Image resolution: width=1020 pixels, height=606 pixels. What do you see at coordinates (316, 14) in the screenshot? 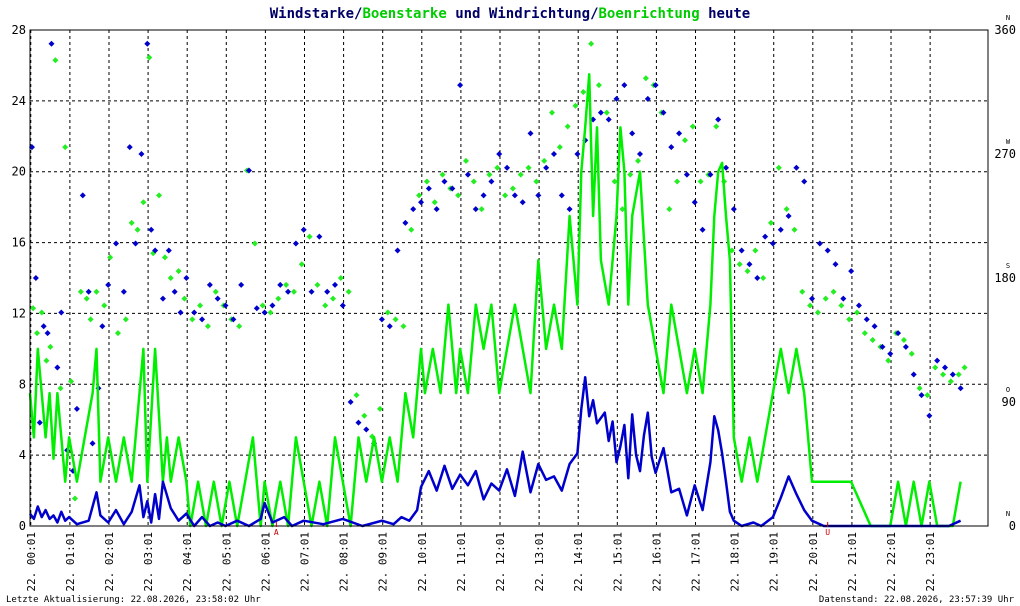
I see `title-windstarke: Windstarke/` at bounding box center [316, 14].